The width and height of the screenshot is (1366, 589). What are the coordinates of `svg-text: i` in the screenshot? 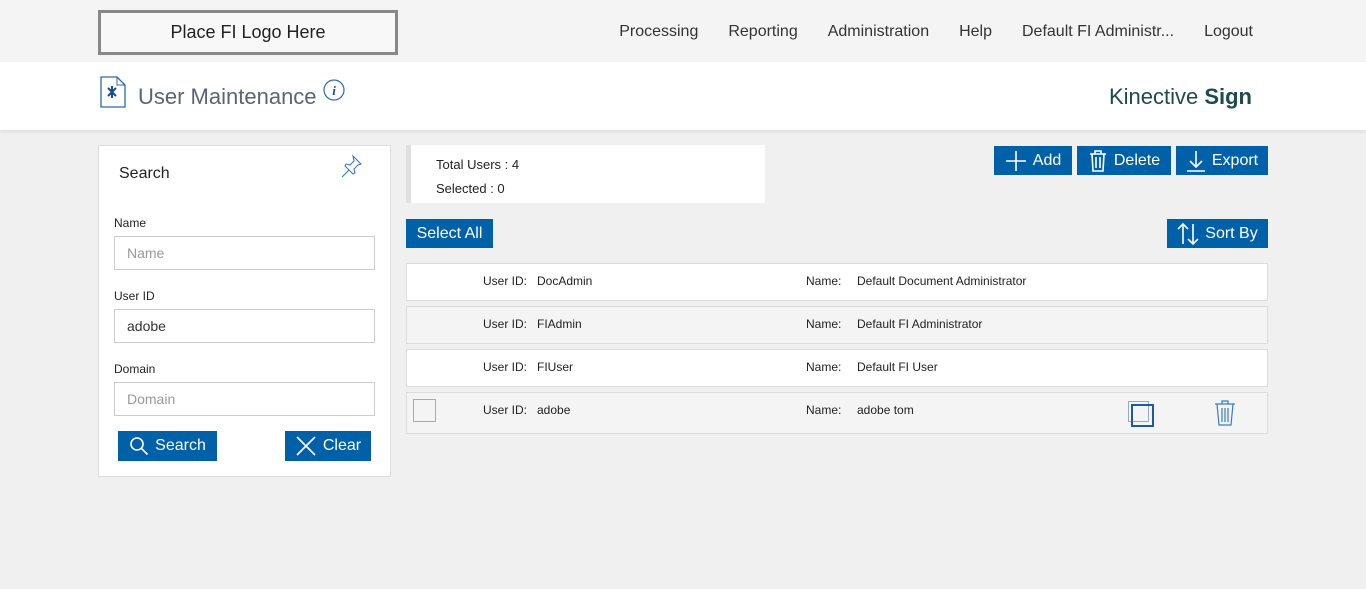 It's located at (334, 90).